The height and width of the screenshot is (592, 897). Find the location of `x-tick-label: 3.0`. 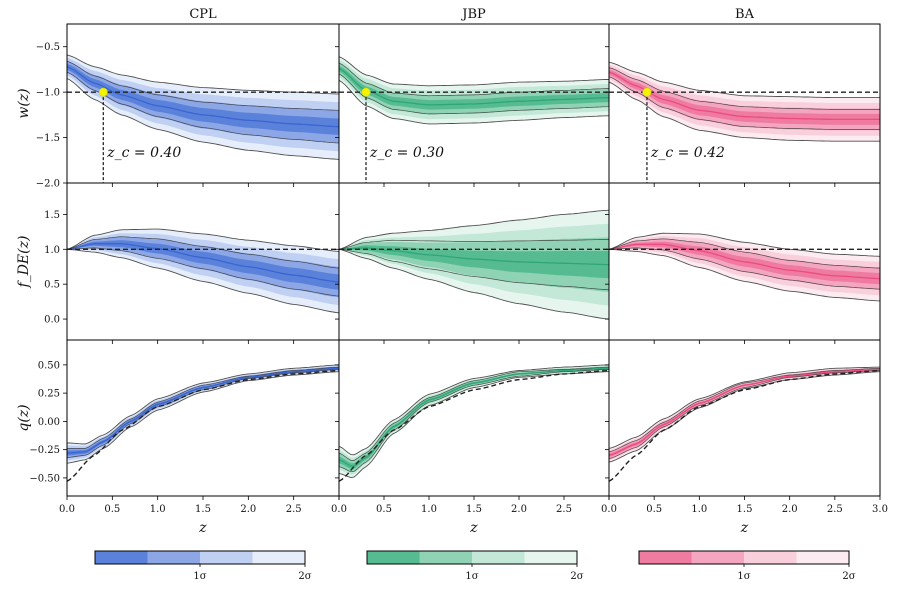

x-tick-label: 3.0 is located at coordinates (880, 509).